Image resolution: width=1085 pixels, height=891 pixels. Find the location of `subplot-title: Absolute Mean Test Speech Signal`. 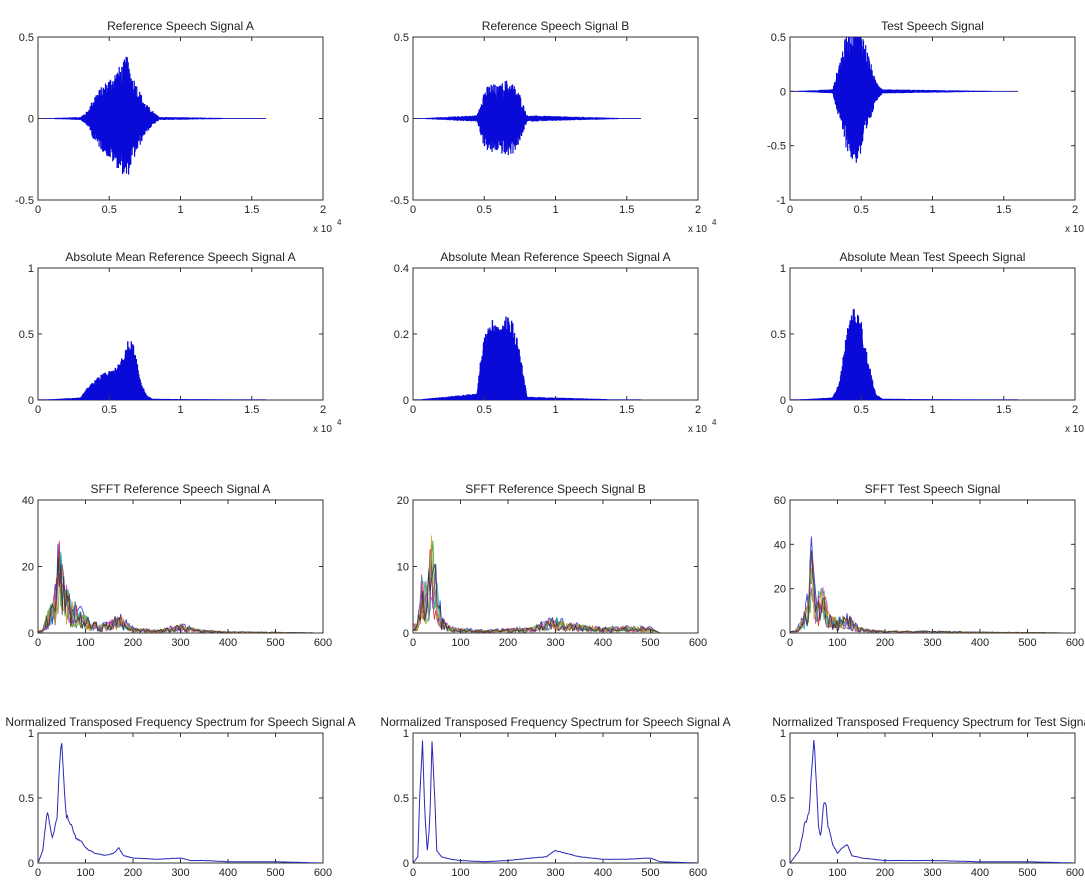

subplot-title: Absolute Mean Test Speech Signal is located at coordinates (933, 257).